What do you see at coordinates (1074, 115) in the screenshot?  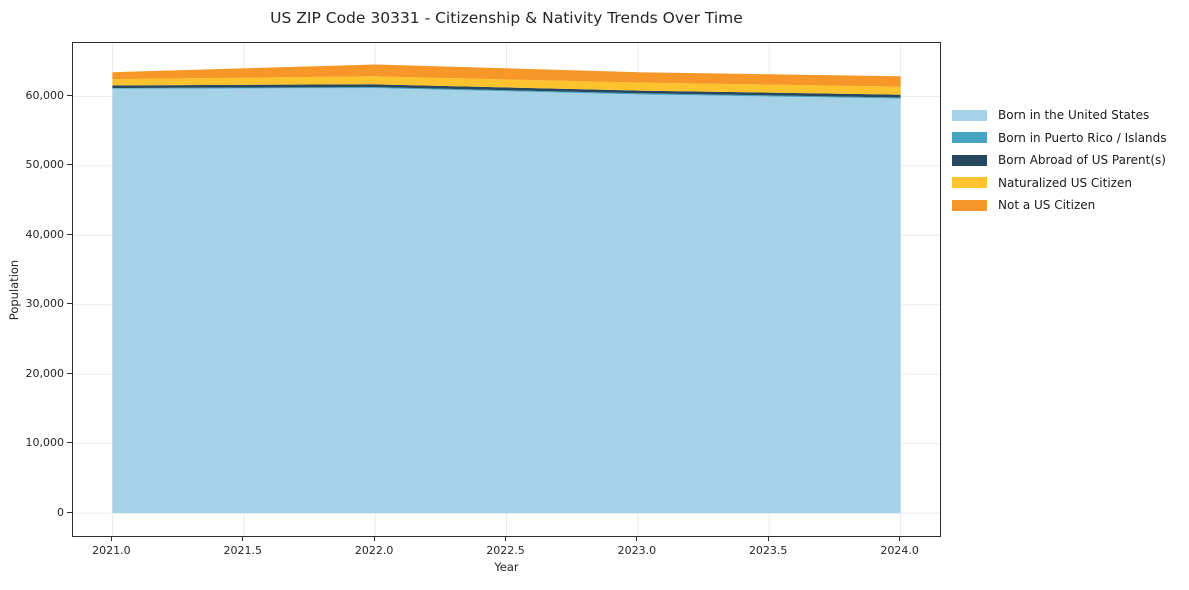 I see `legend-label: Born in the United States` at bounding box center [1074, 115].